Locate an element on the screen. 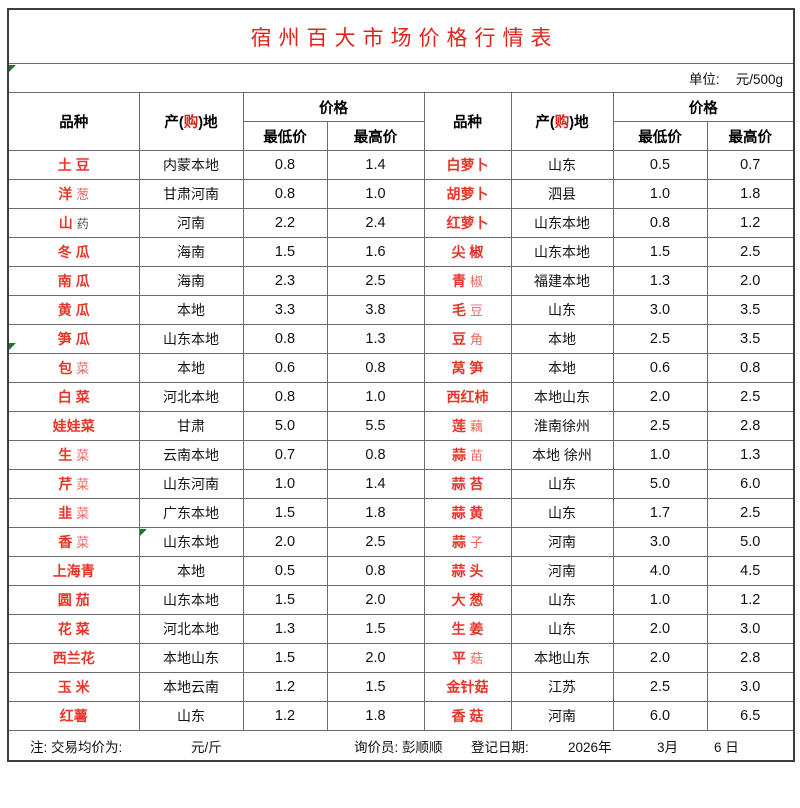 Image resolution: width=800 pixels, height=808 pixels. variety-text: 蒜 黄 is located at coordinates (467, 513).